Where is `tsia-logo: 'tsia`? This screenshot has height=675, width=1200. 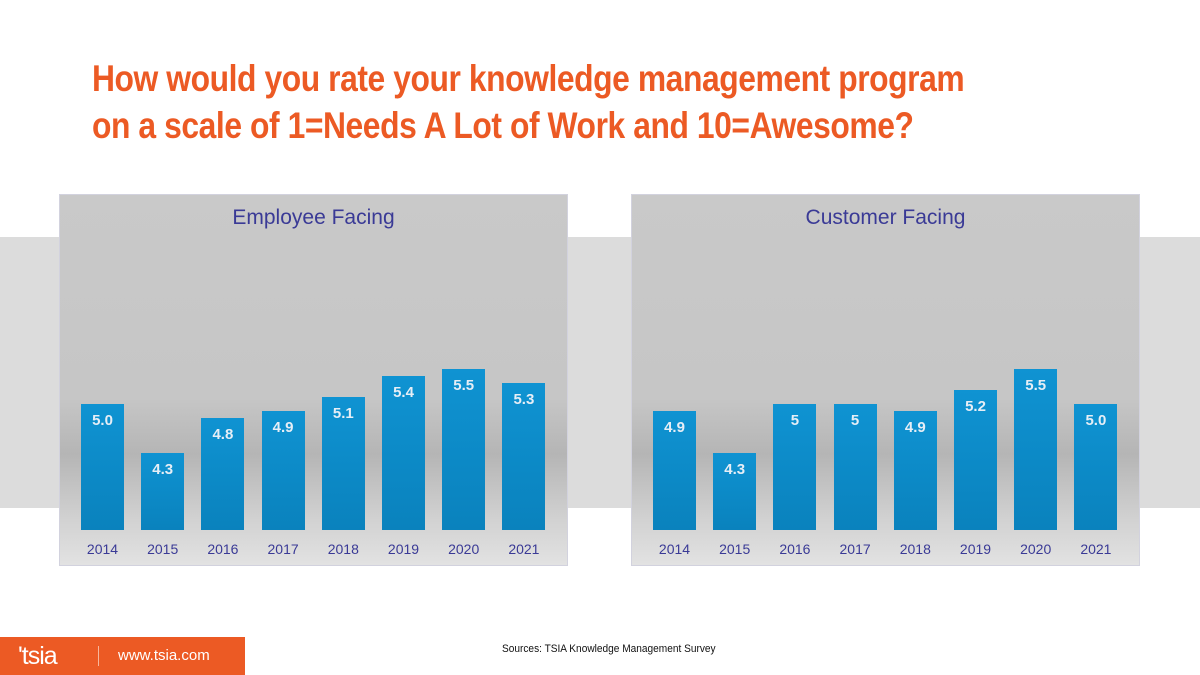 tsia-logo: 'tsia is located at coordinates (38, 656).